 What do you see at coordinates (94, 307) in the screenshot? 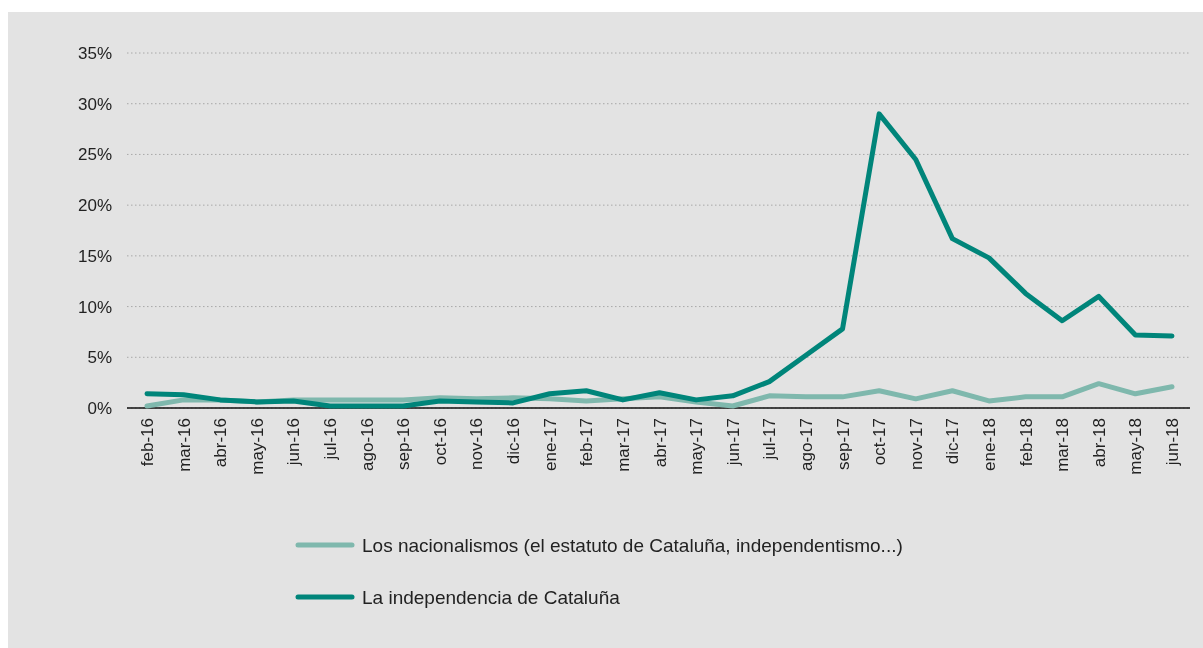
I see `y-tick-label: 10%` at bounding box center [94, 307].